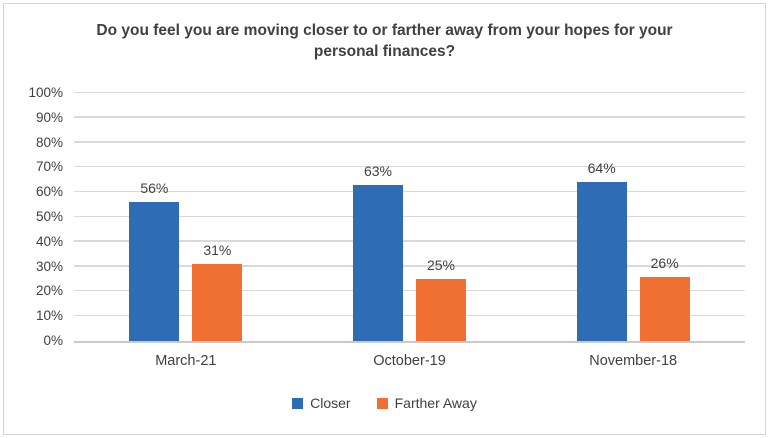 The width and height of the screenshot is (769, 438). Describe the element at coordinates (154, 188) in the screenshot. I see `bar-value-label: 56%` at that location.